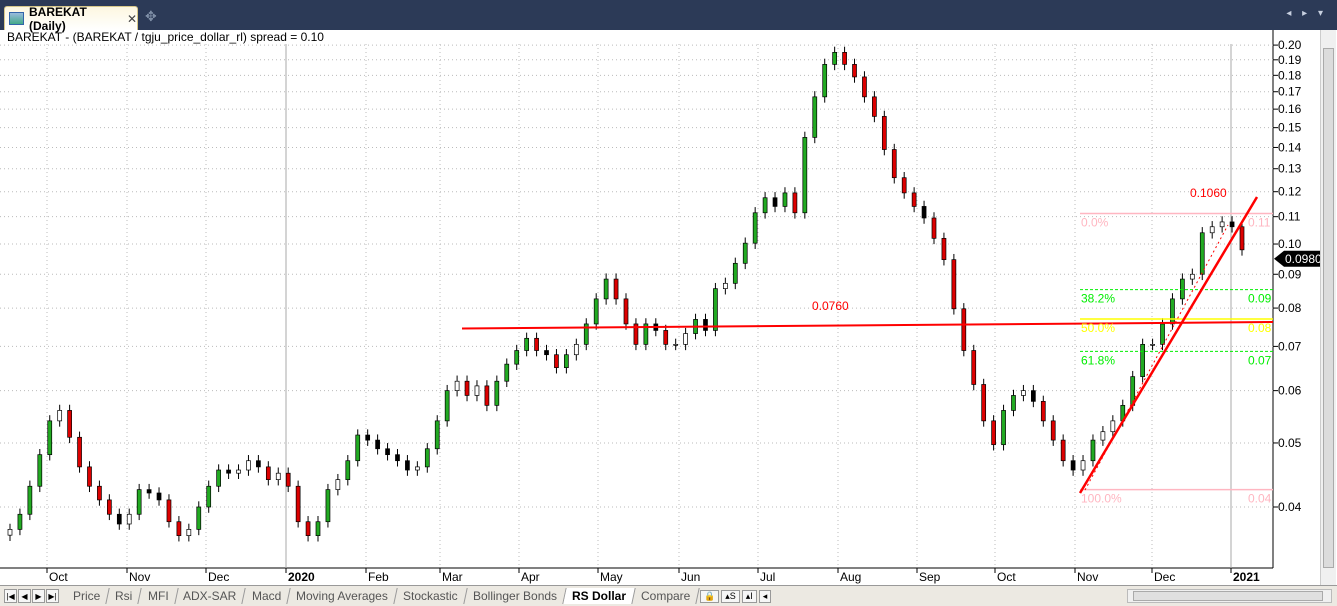 The width and height of the screenshot is (1337, 606). I want to click on tab-bollinger-bonds: Bollinger Bonds, so click(515, 596).